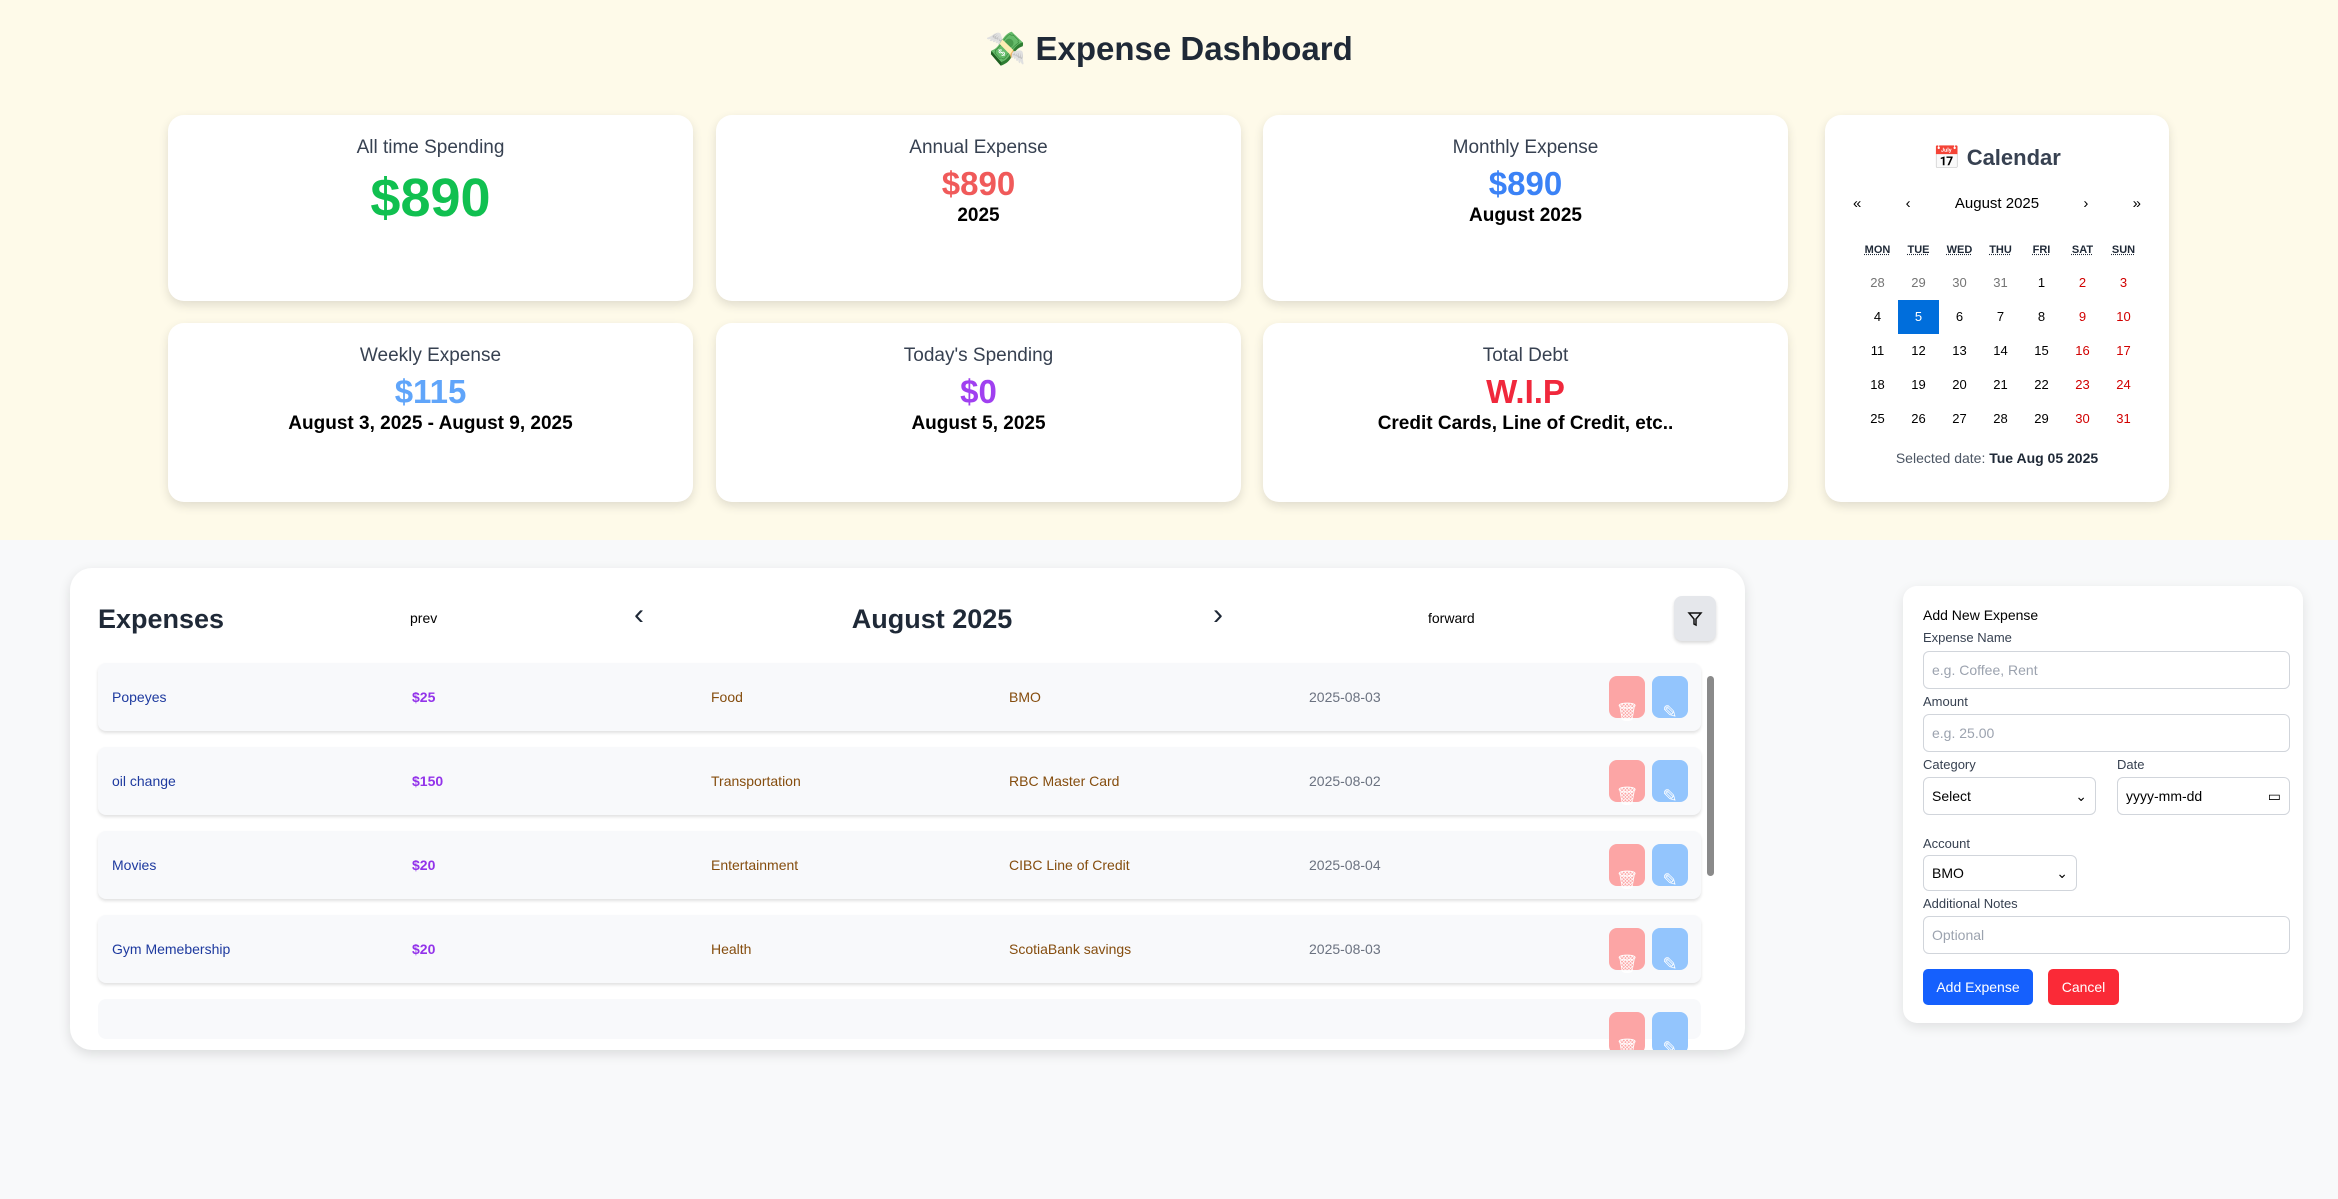  What do you see at coordinates (1877, 350) in the screenshot?
I see `calendar-day: 11` at bounding box center [1877, 350].